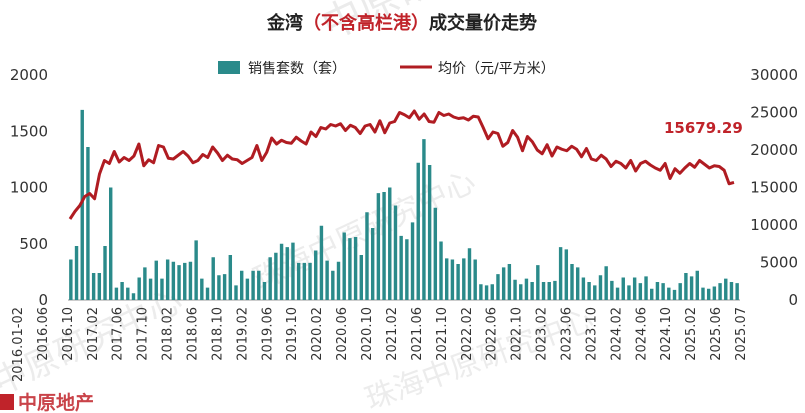 This screenshot has height=413, width=805. What do you see at coordinates (29, 188) in the screenshot?
I see `y-left-tick-label: 1000` at bounding box center [29, 188].